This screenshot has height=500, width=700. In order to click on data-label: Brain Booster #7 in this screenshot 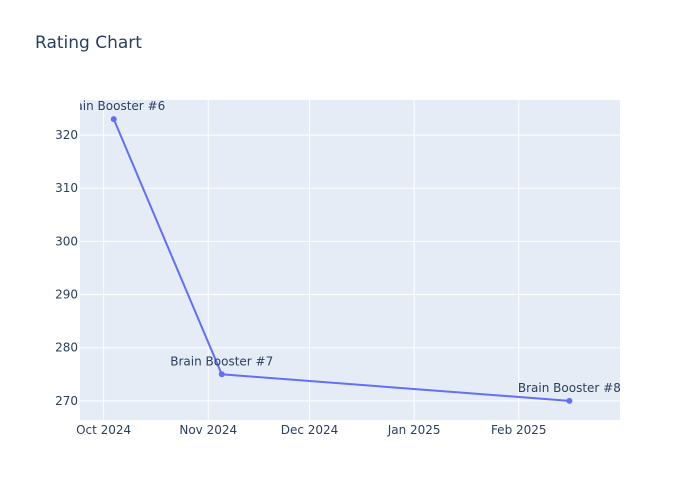, I will do `click(221, 361)`.